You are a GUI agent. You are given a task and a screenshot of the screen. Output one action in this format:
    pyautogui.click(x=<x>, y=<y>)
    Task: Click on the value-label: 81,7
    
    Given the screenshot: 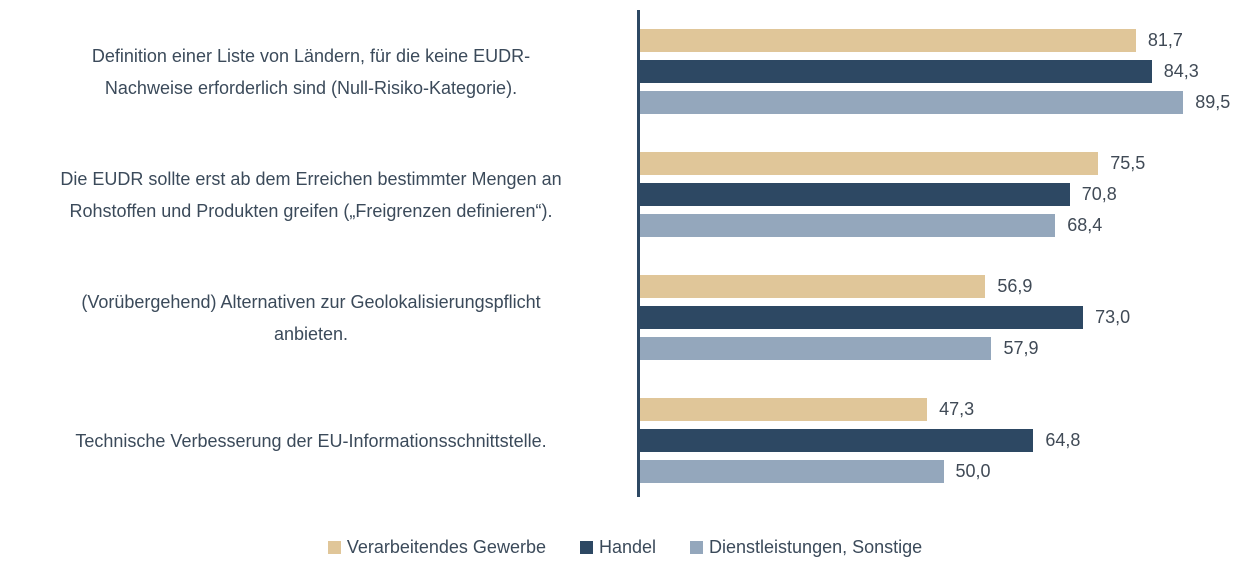 What is the action you would take?
    pyautogui.click(x=1165, y=40)
    